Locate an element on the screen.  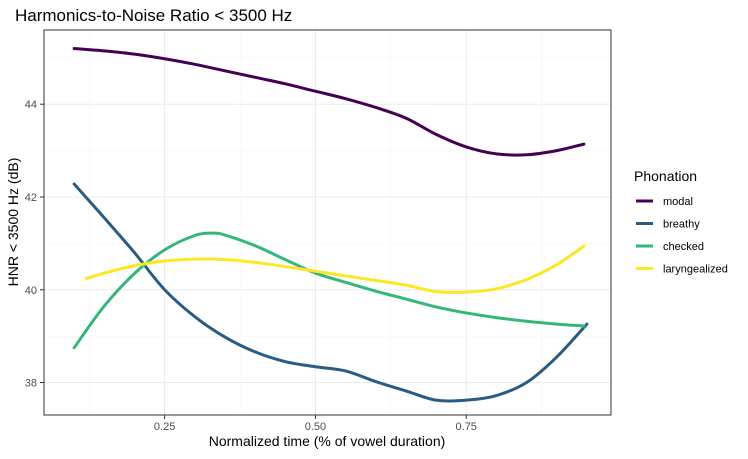
legend-label-breathy: breathy is located at coordinates (681, 225).